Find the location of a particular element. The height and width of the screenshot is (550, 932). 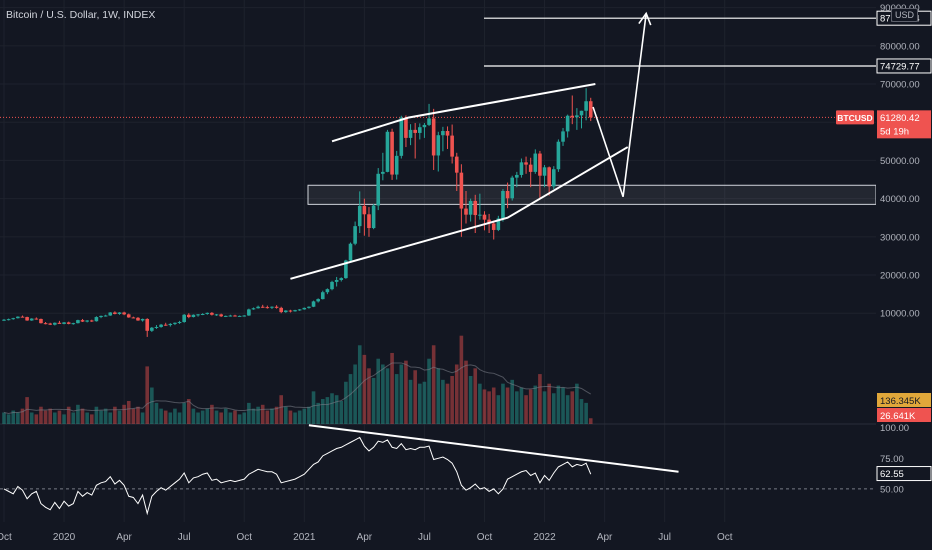

time-tick-label: 2022 is located at coordinates (544, 537).